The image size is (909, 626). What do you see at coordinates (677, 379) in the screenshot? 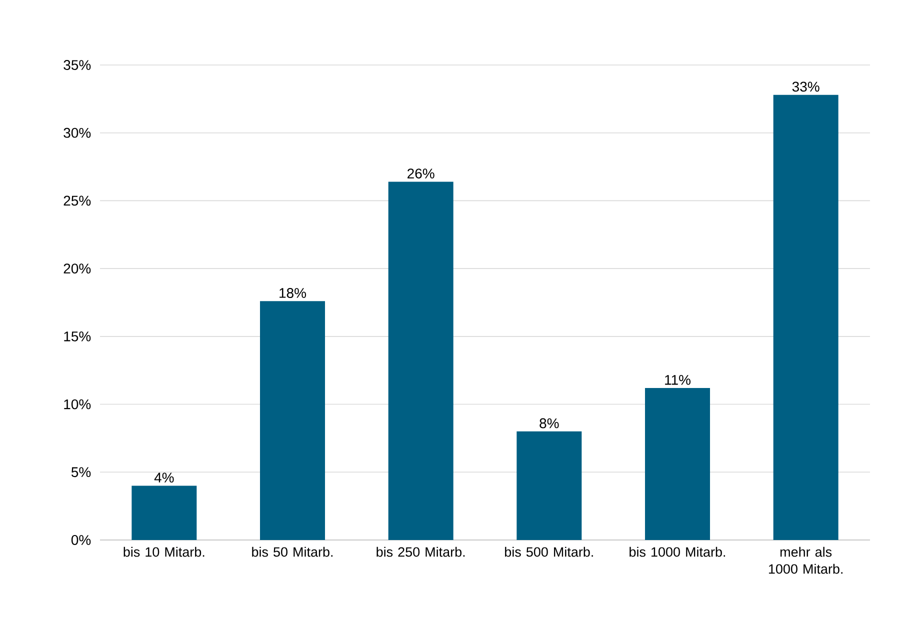
I see `data-label: 11%` at bounding box center [677, 379].